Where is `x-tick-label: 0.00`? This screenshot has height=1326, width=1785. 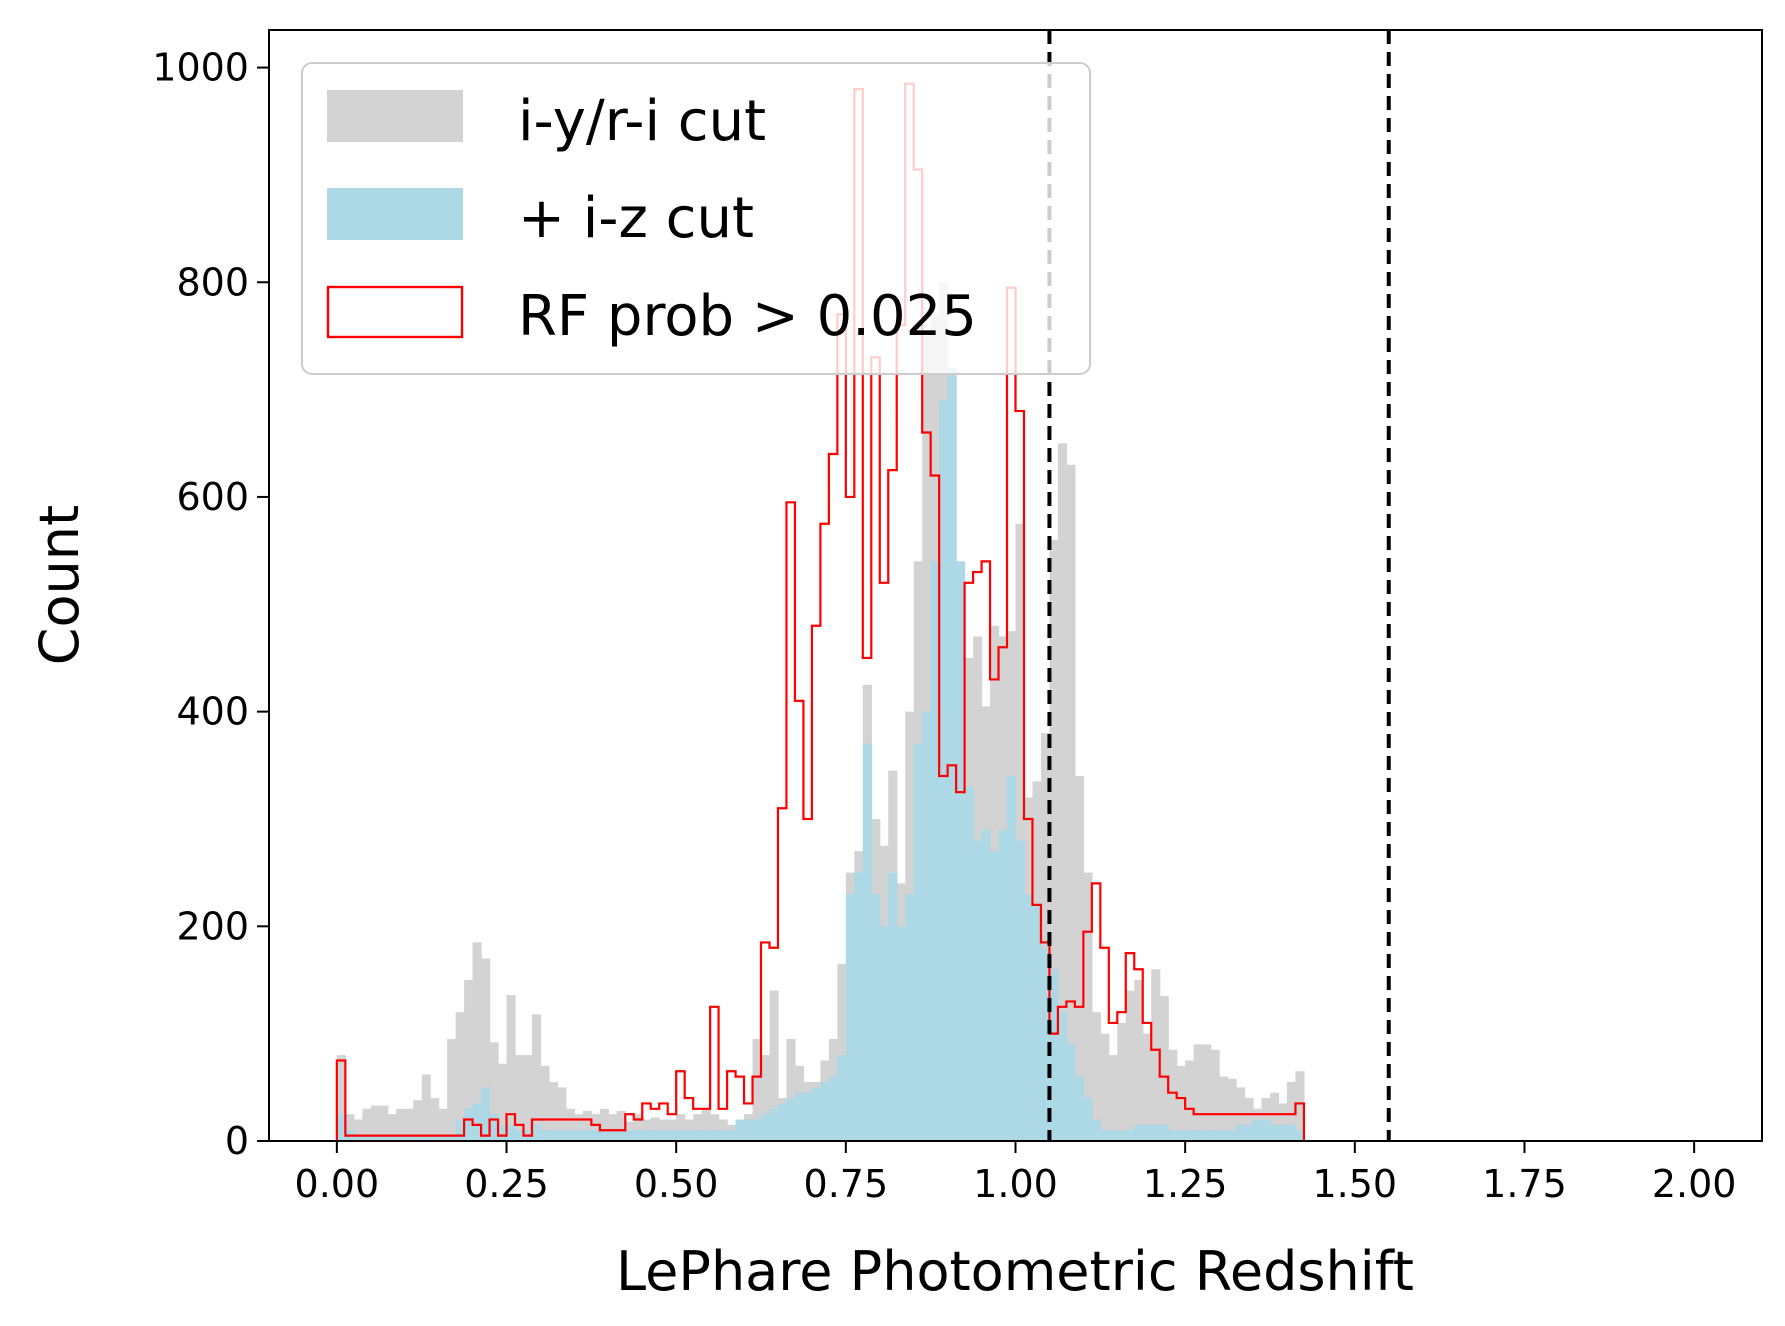
x-tick-label: 0.00 is located at coordinates (337, 1184).